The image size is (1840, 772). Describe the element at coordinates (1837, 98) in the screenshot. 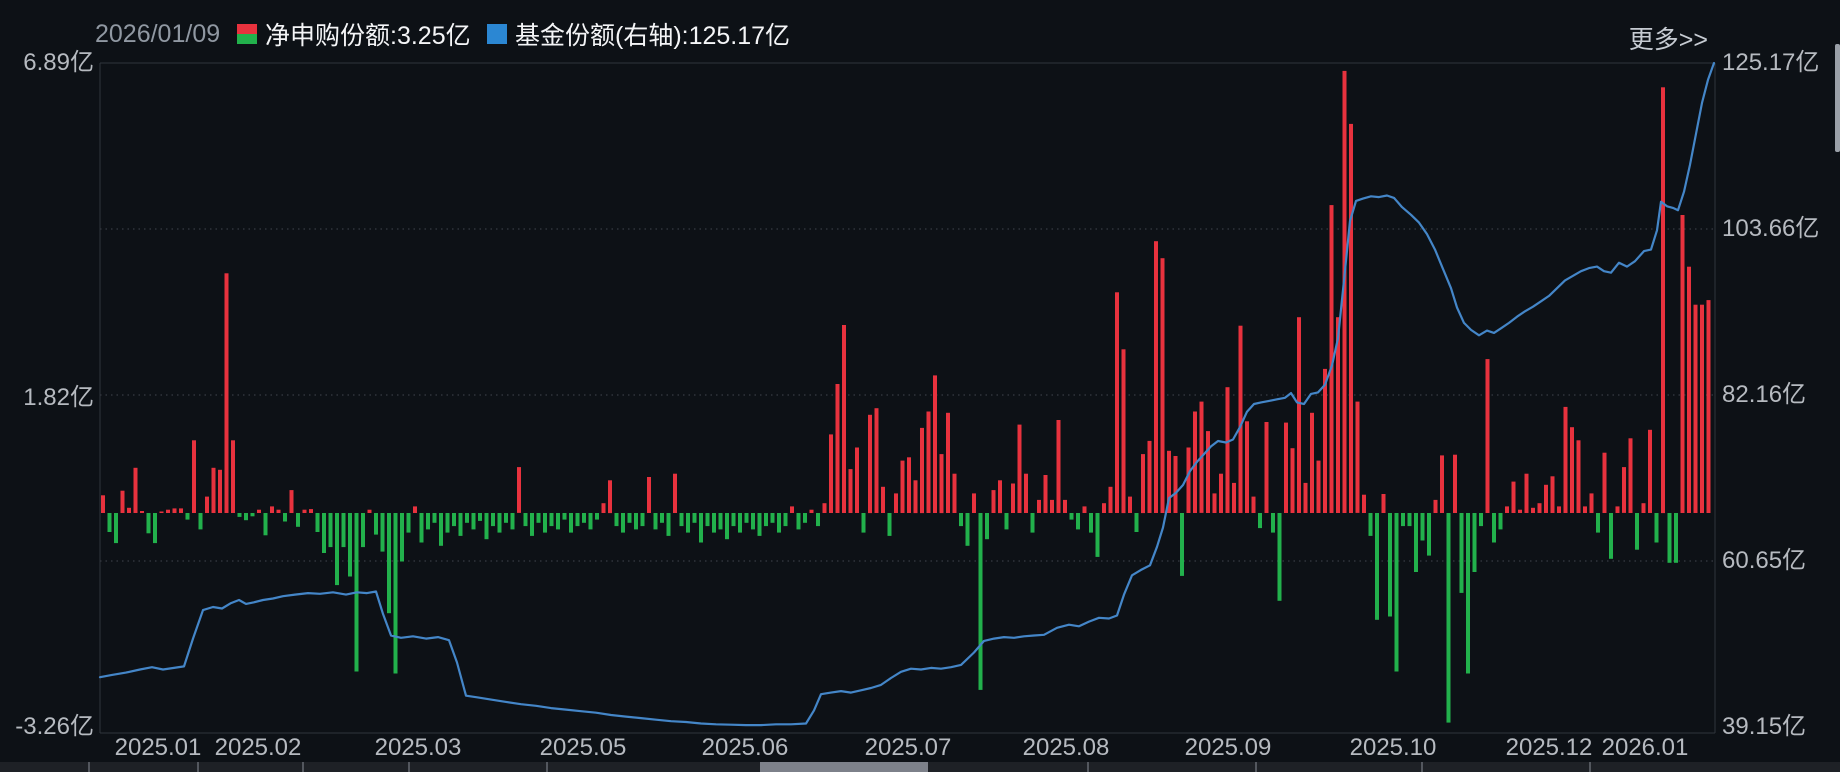

I see `page-scrollbar-thumb` at that location.